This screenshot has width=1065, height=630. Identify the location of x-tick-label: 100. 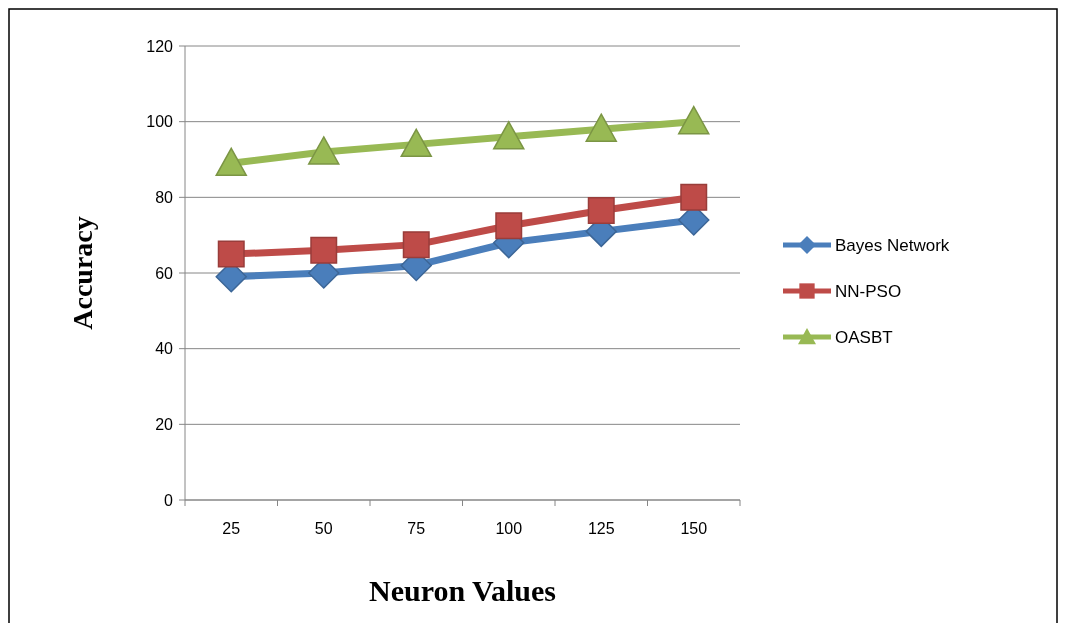
(509, 528).